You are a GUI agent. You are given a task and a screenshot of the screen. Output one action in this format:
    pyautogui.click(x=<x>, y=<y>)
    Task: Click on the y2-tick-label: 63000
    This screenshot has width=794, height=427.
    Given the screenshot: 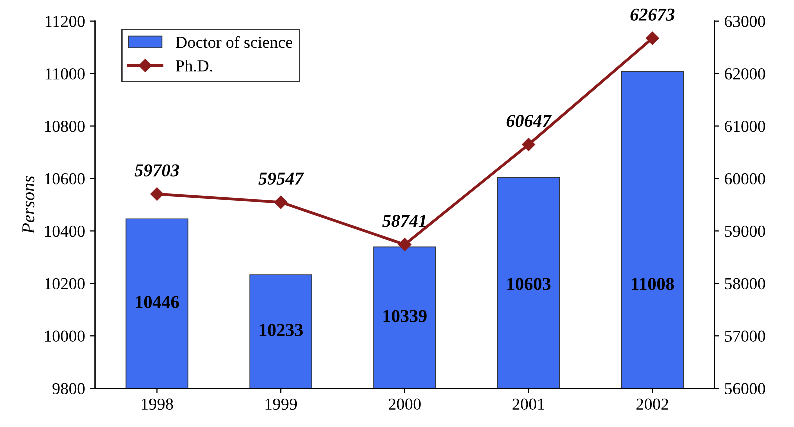 What is the action you would take?
    pyautogui.click(x=745, y=22)
    